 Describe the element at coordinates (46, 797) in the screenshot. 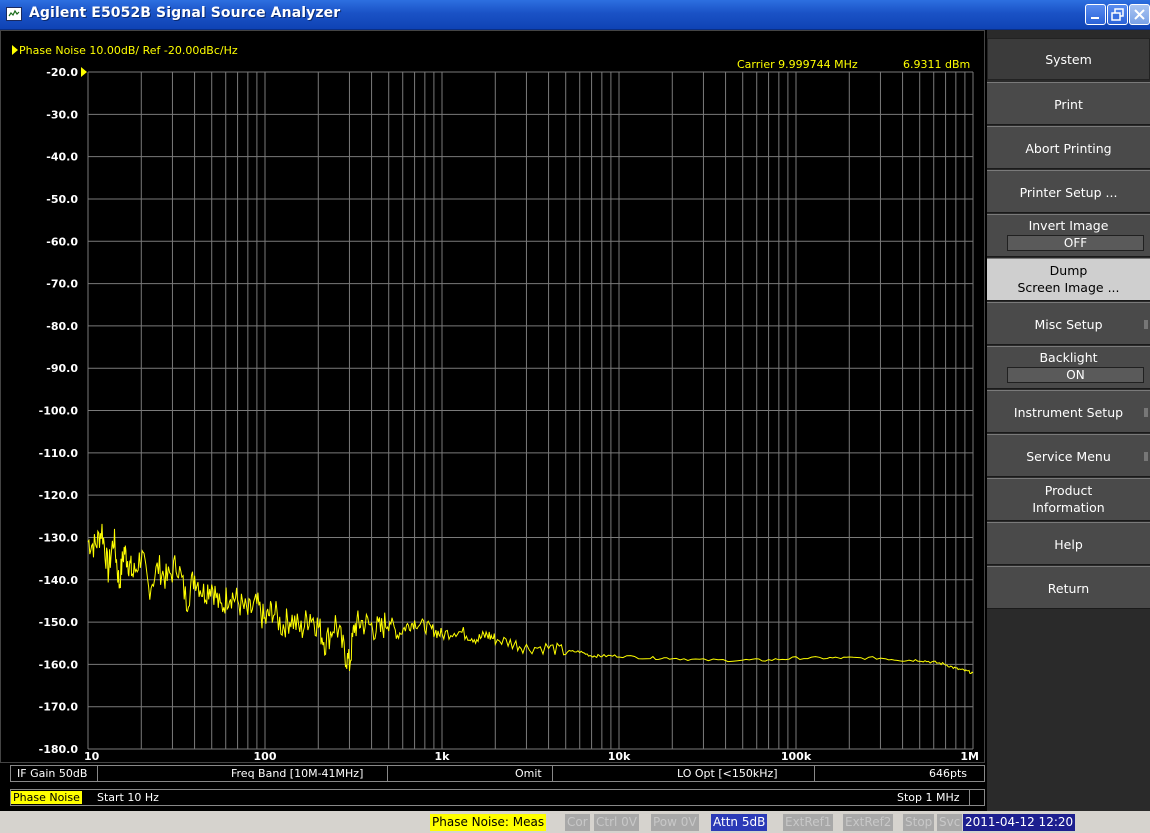

I see `trace-name-label: Phase Noise` at that location.